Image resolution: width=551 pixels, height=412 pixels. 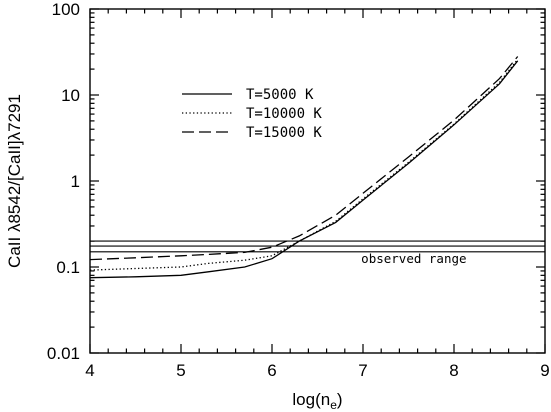 I want to click on legend-label: T=10000 K, so click(x=284, y=114).